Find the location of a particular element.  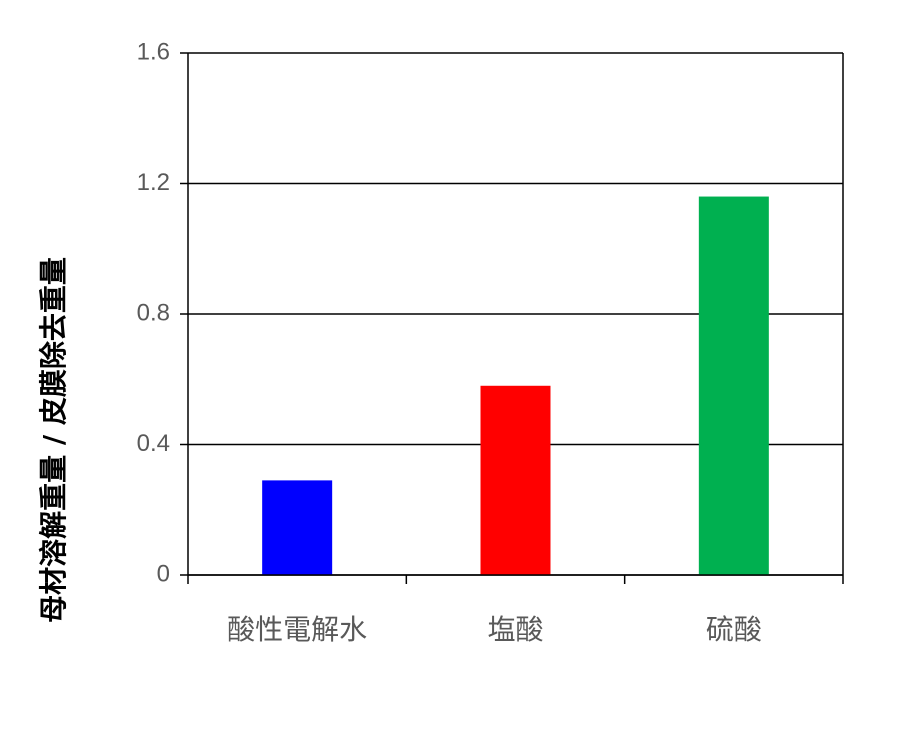

x-tick-label: 塩酸 is located at coordinates (515, 629).